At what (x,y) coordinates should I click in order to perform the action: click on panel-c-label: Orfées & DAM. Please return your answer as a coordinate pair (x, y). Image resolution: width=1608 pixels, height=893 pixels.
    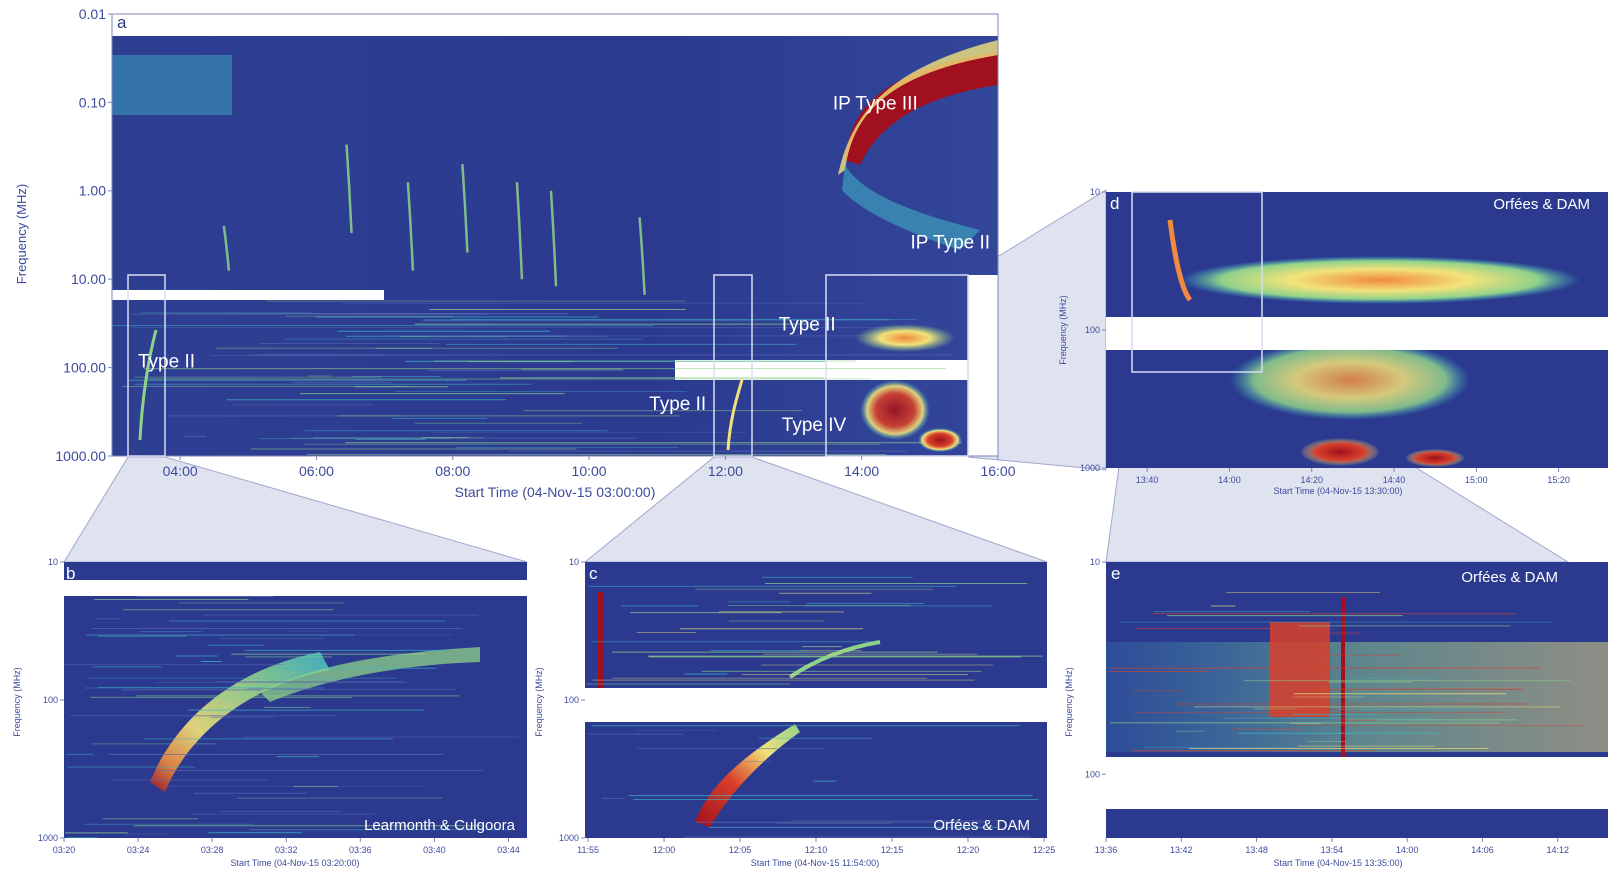
    Looking at the image, I should click on (981, 825).